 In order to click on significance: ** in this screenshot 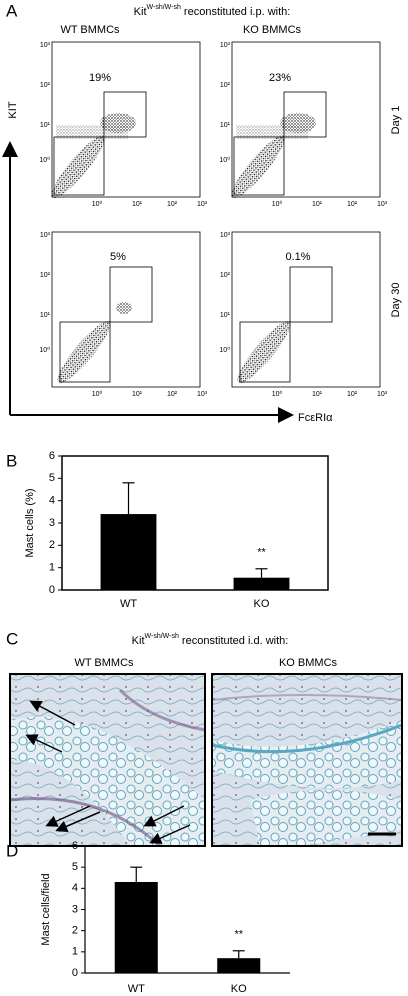, I will do `click(261, 553)`.